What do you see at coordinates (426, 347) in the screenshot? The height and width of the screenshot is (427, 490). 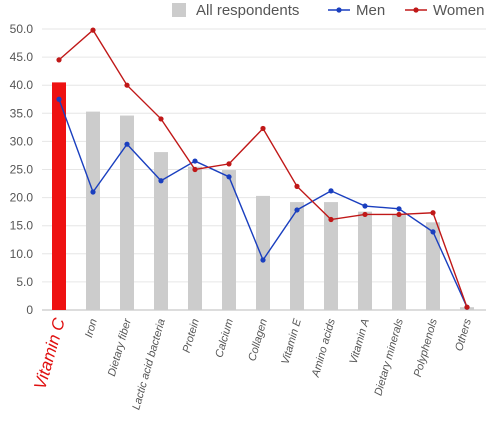 I see `x-tick-label: Polyphenols` at bounding box center [426, 347].